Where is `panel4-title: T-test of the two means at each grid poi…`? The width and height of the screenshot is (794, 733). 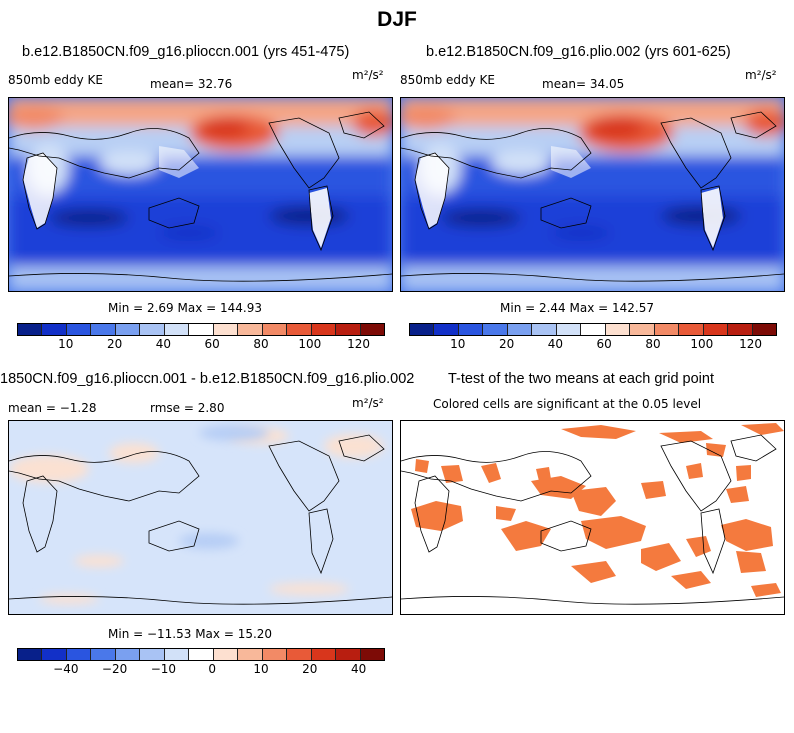
panel4-title: T-test of the two means at each grid poi… is located at coordinates (581, 379).